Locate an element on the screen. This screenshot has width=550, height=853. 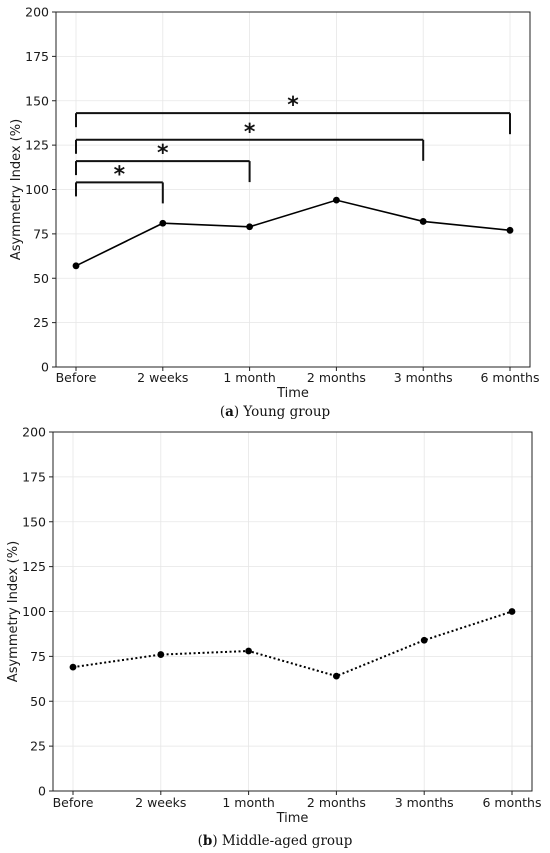
caption-a: (a) Young group is located at coordinates (275, 412).